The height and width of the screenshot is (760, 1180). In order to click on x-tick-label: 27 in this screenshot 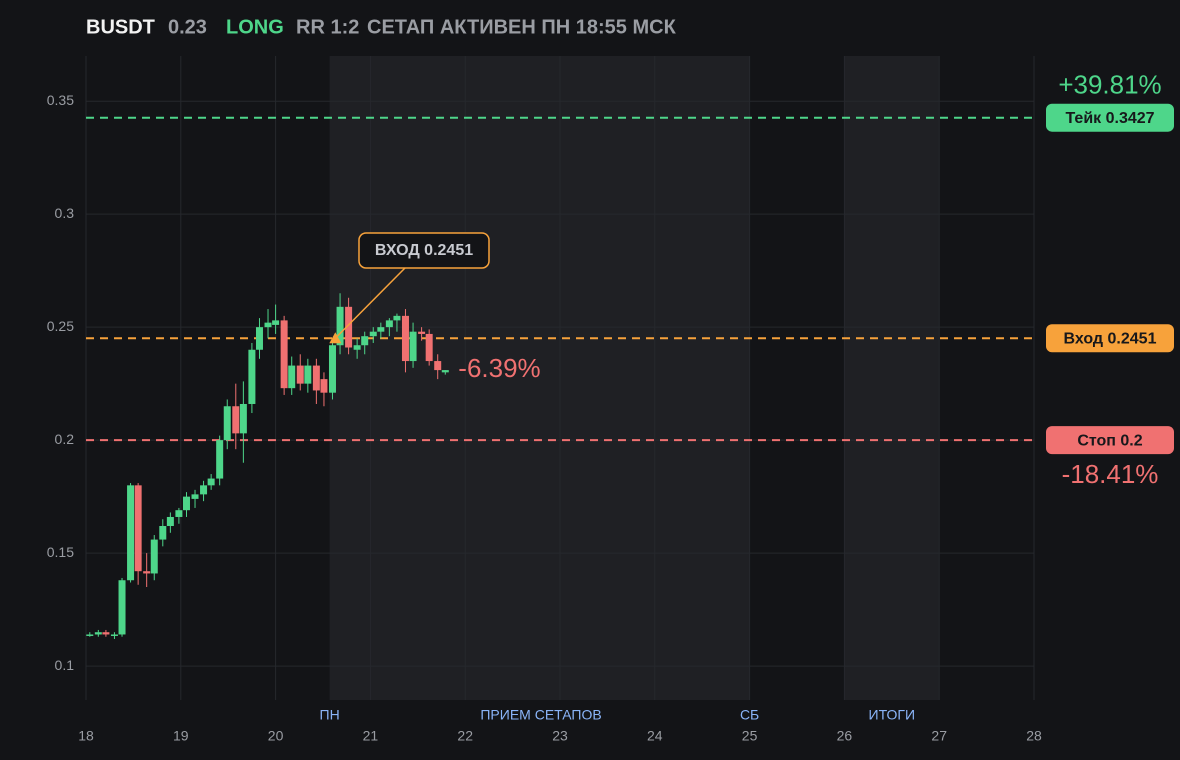, I will do `click(939, 736)`.